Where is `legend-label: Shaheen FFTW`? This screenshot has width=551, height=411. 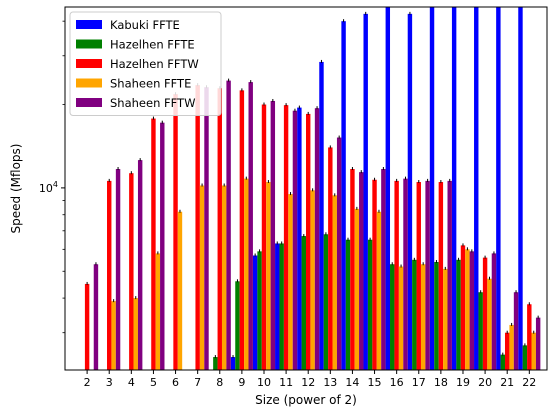 legend-label: Shaheen FFTW is located at coordinates (152, 103).